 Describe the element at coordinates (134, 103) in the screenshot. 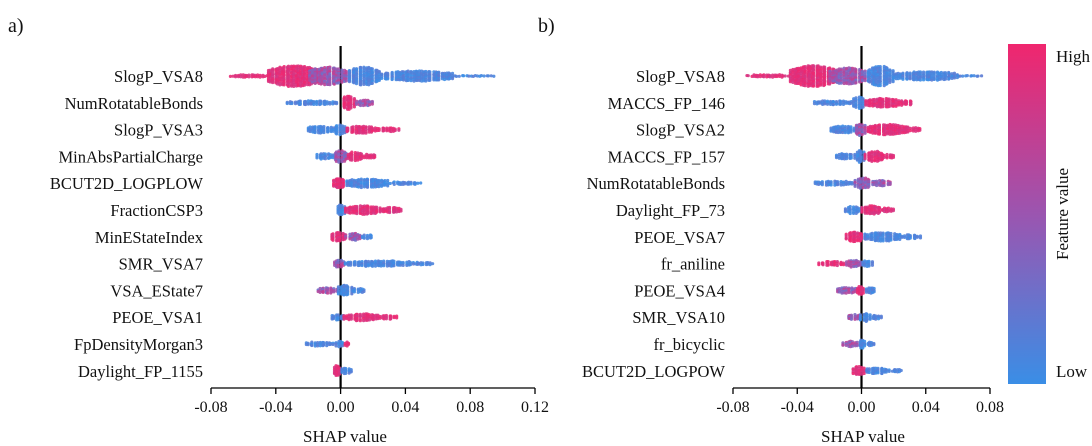

I see `feature-label: NumRotatableBonds` at that location.